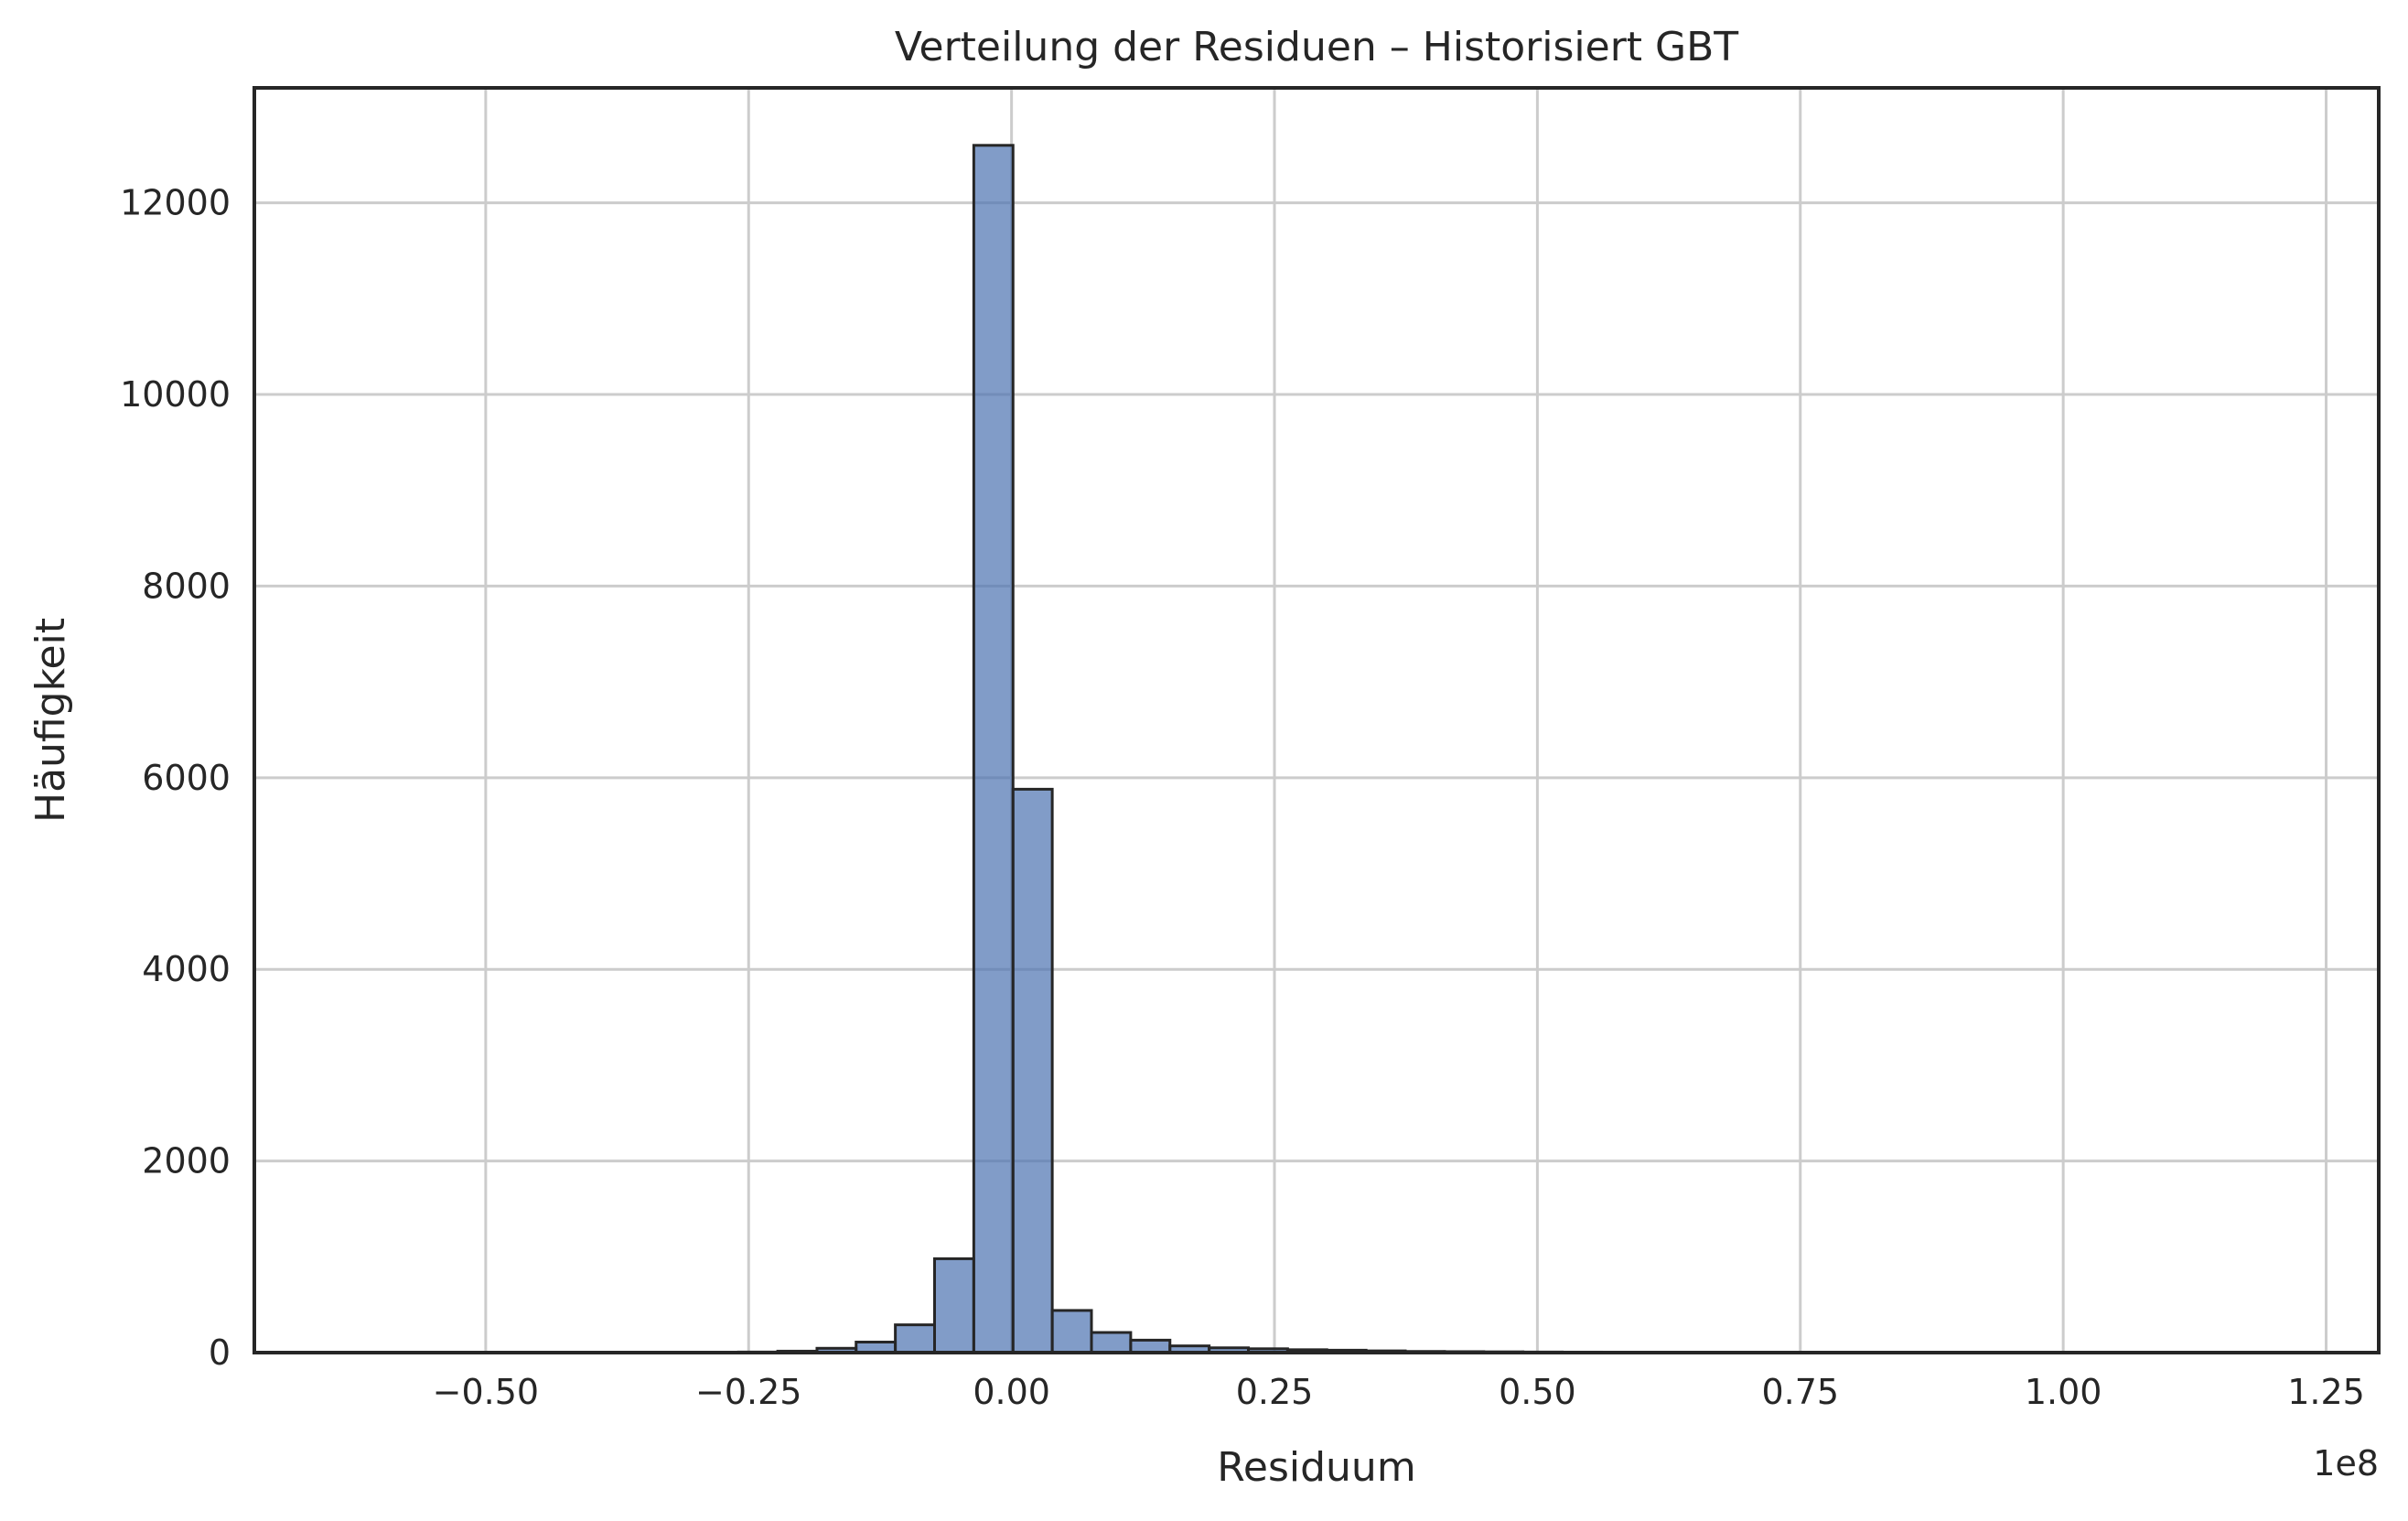 This screenshot has width=2408, height=1521. What do you see at coordinates (486, 1392) in the screenshot?
I see `x-tick-label: −0.50` at bounding box center [486, 1392].